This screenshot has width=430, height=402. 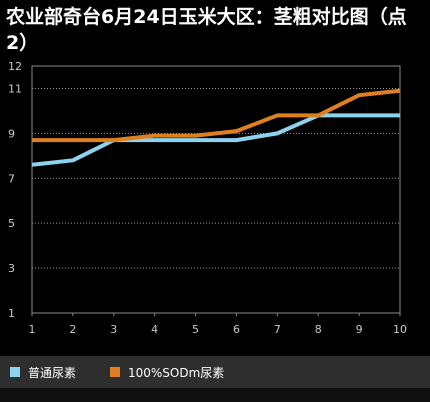 What do you see at coordinates (32, 329) in the screenshot?
I see `x-tick-label: 1` at bounding box center [32, 329].